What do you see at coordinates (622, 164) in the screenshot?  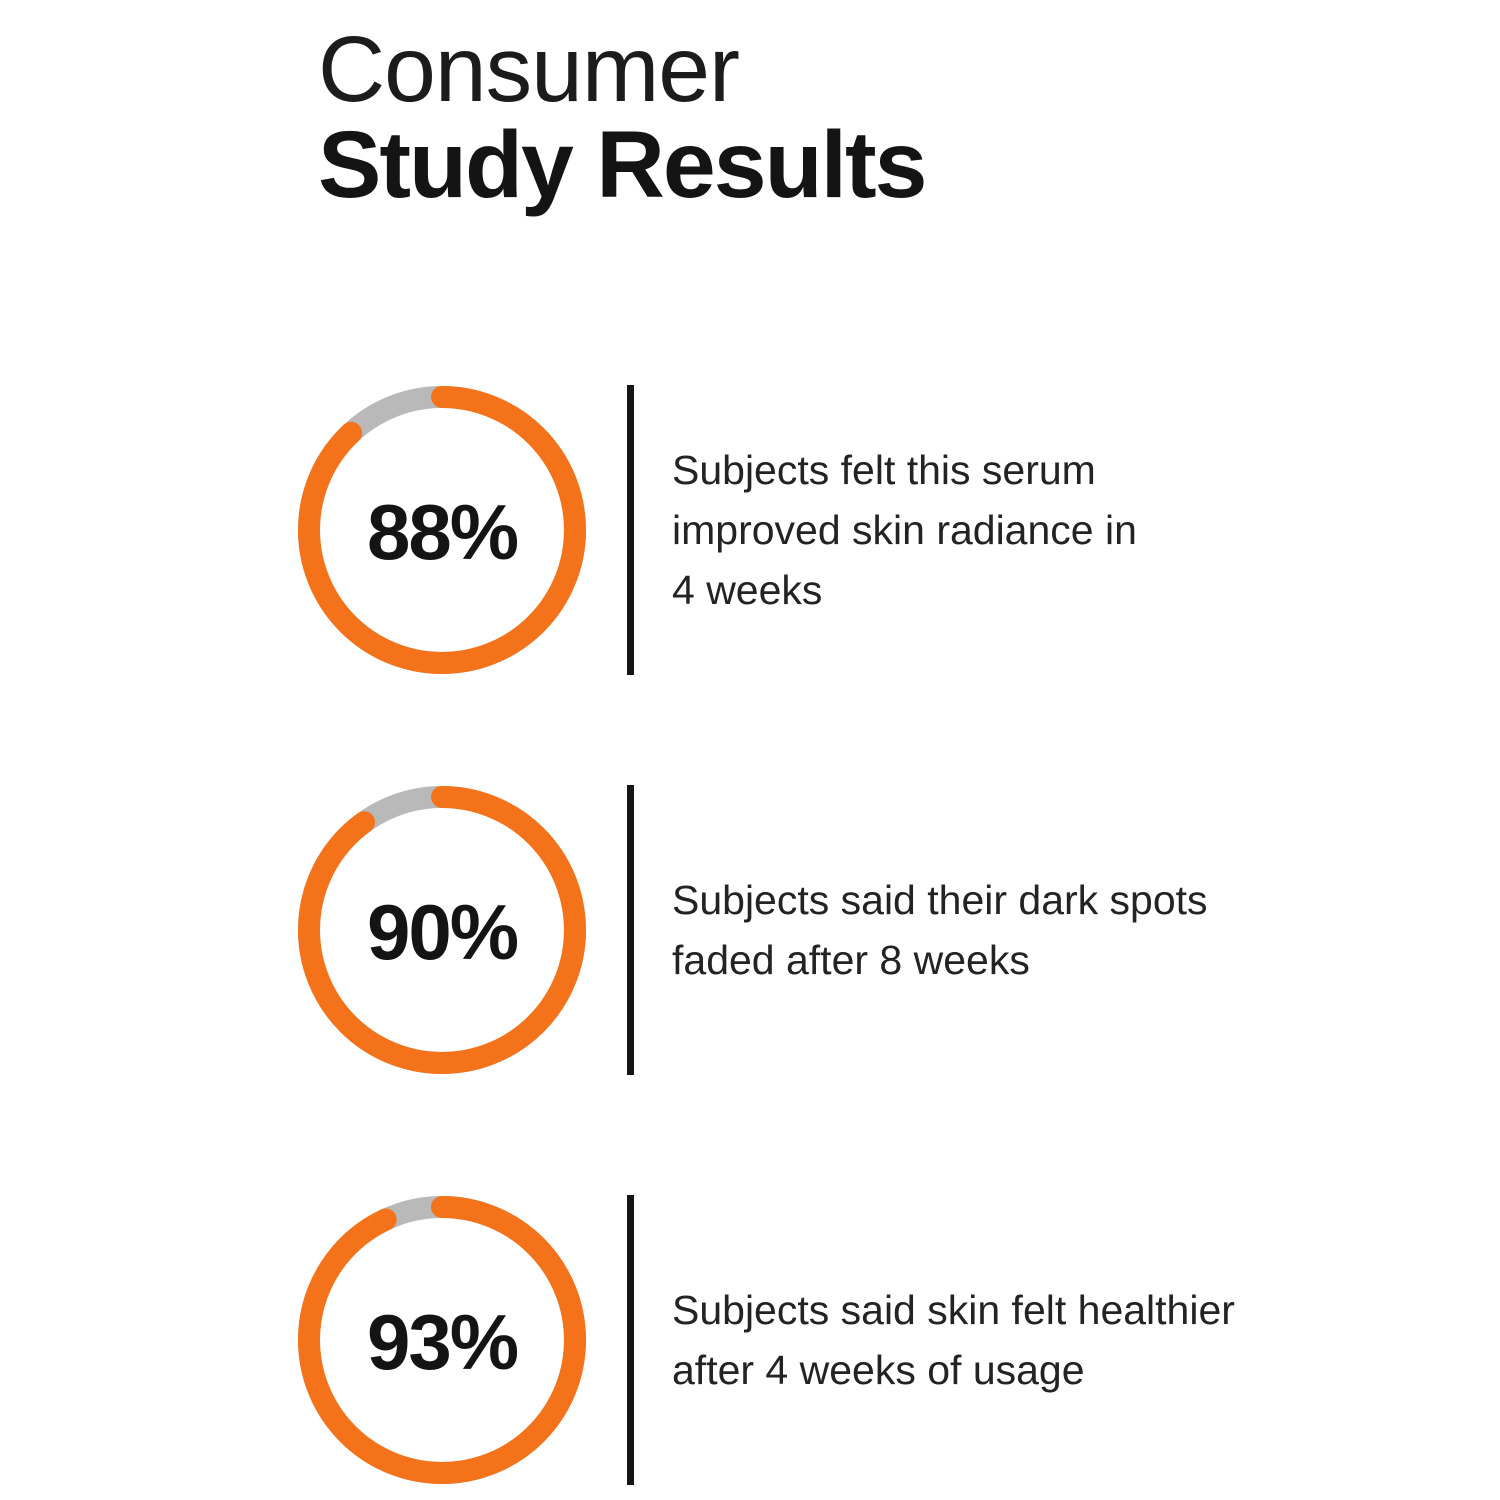 I see `page-title-line-2: Study Results` at bounding box center [622, 164].